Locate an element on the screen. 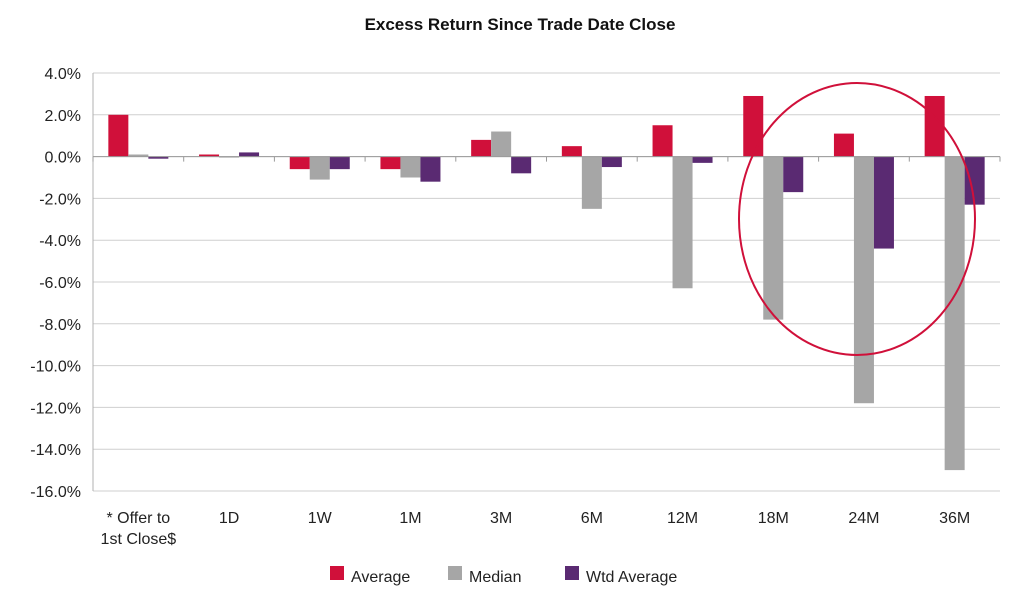 This screenshot has width=1024, height=600. legend: Average Median Wtd Average is located at coordinates (503, 576).